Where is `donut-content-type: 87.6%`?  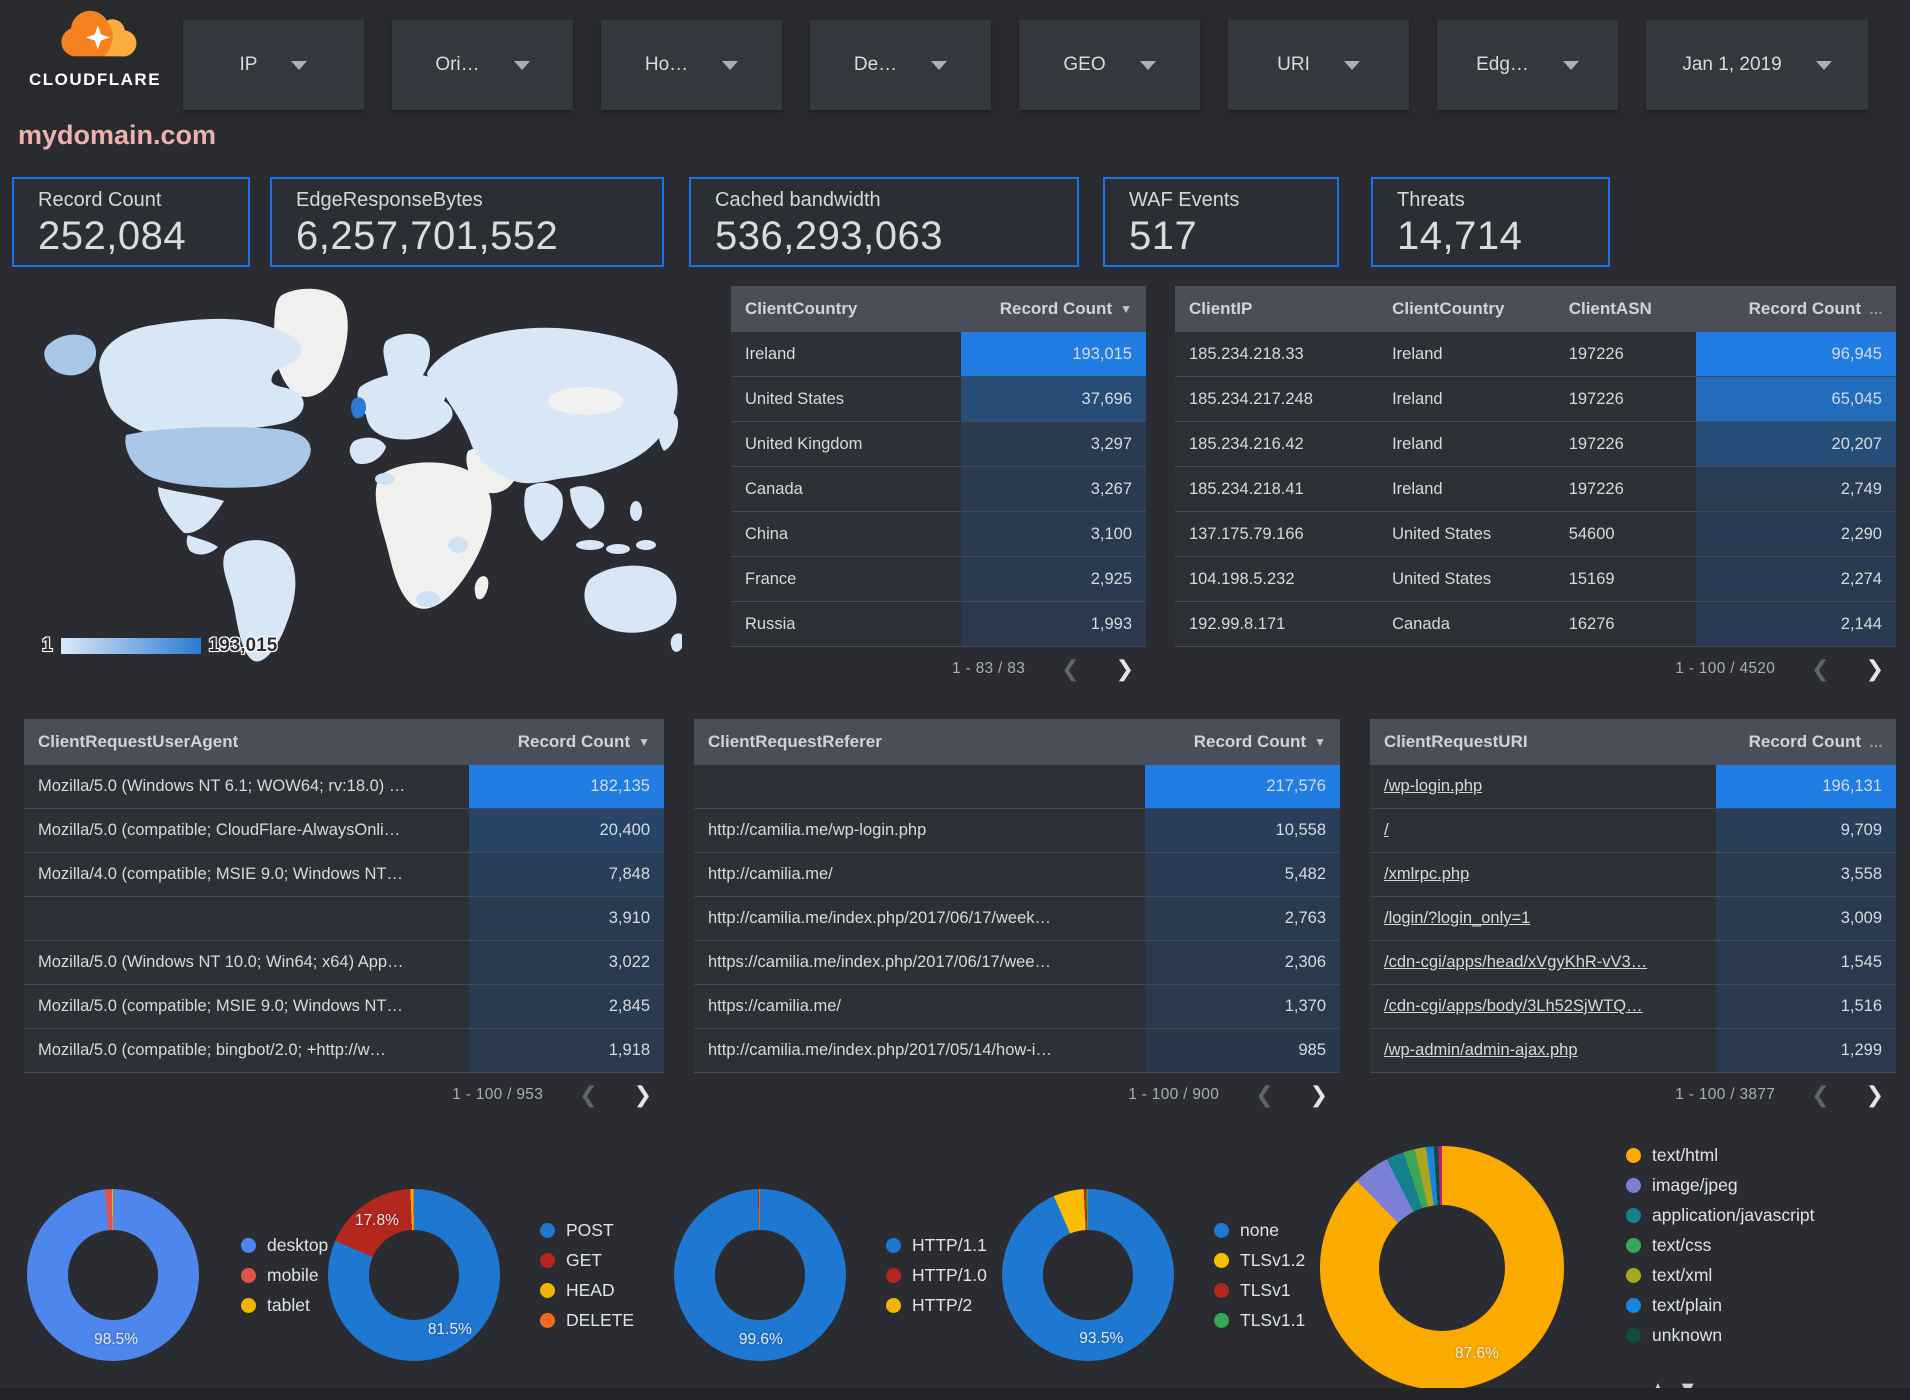
donut-content-type: 87.6% is located at coordinates (1442, 1268).